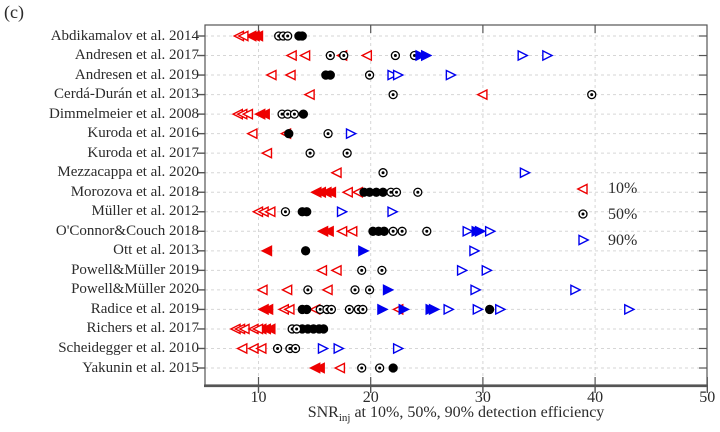 This screenshot has width=720, height=432. Describe the element at coordinates (135, 289) in the screenshot. I see `y-axis-label: Powell&Müller 2020` at that location.